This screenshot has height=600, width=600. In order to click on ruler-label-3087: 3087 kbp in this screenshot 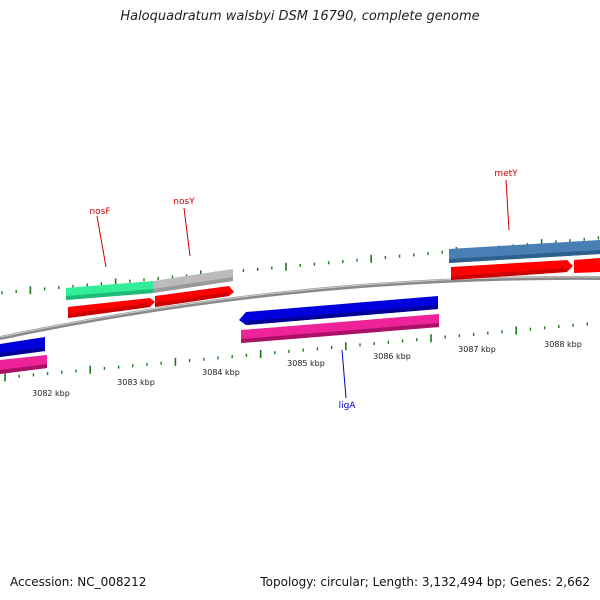, I will do `click(477, 349)`.